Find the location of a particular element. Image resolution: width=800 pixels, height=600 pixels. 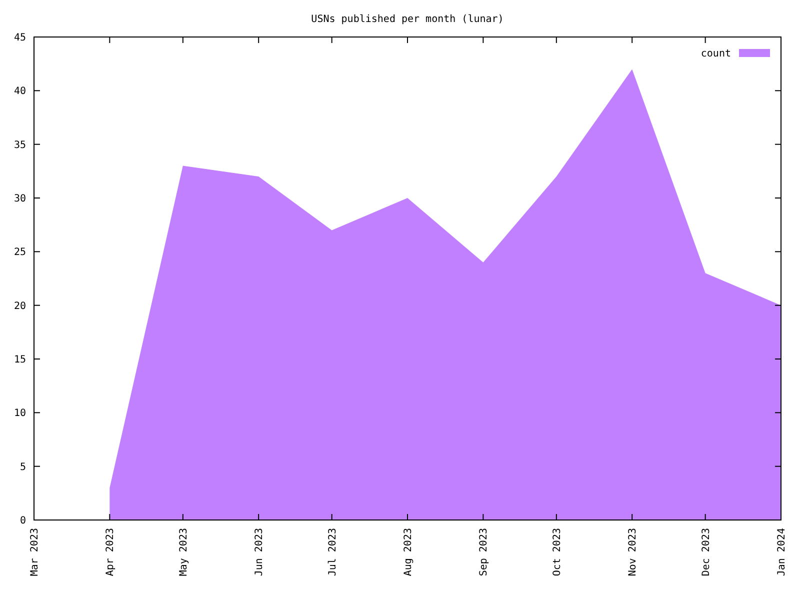

y-tick-label: 25 is located at coordinates (20, 252).